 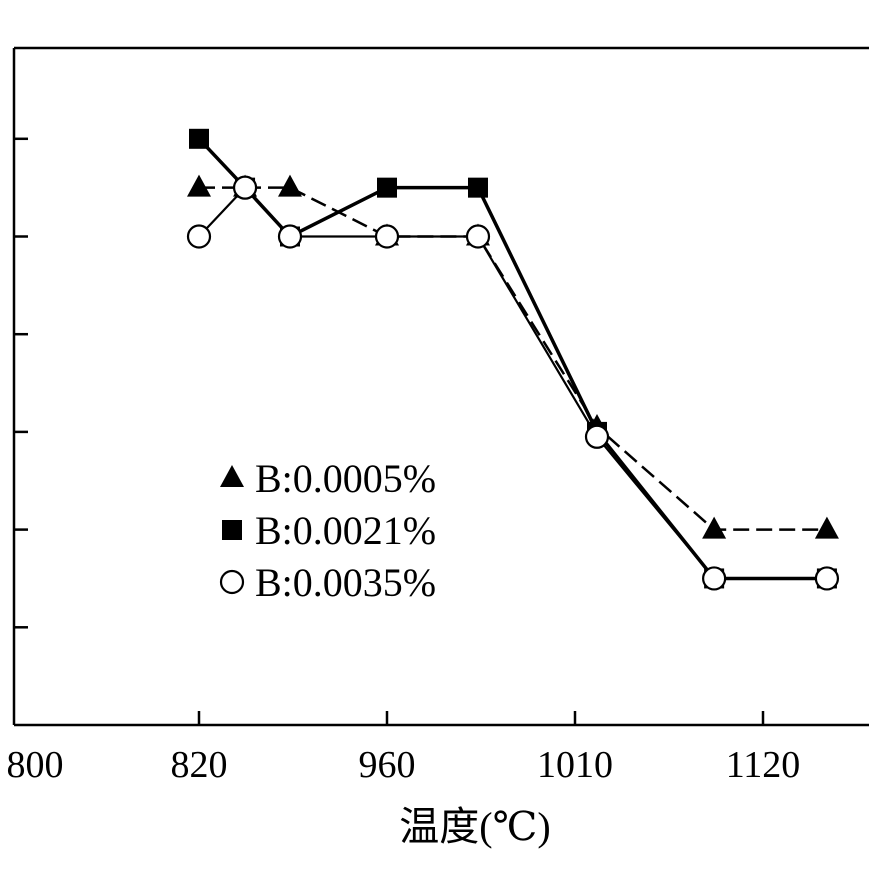 I want to click on x-tick-label: 1010, so click(x=575, y=765).